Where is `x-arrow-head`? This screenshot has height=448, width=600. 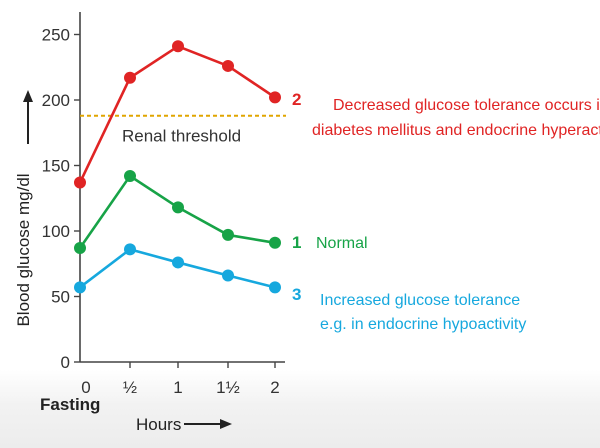
x-arrow-head is located at coordinates (226, 424).